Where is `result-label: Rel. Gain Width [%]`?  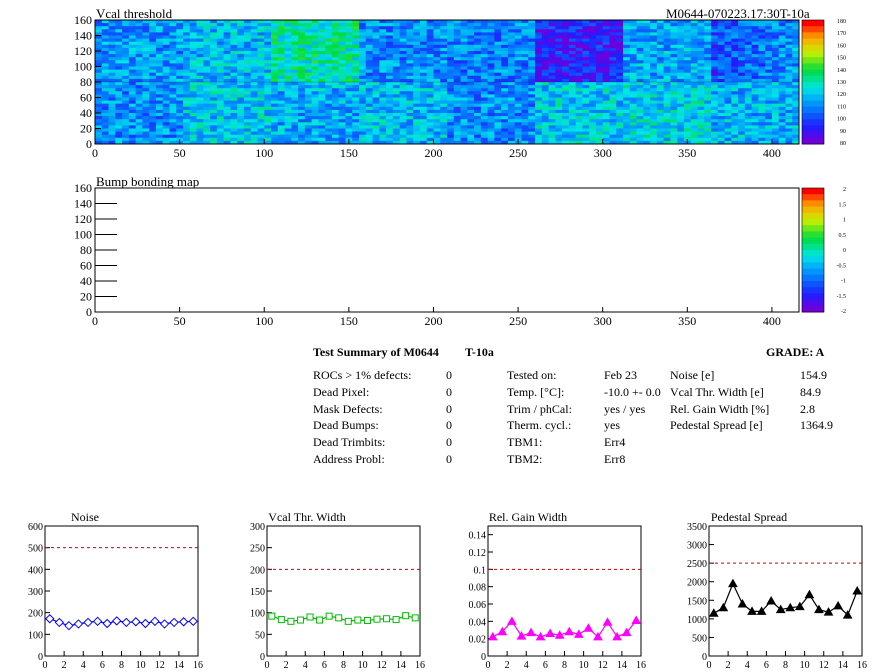 result-label: Rel. Gain Width [%] is located at coordinates (720, 408).